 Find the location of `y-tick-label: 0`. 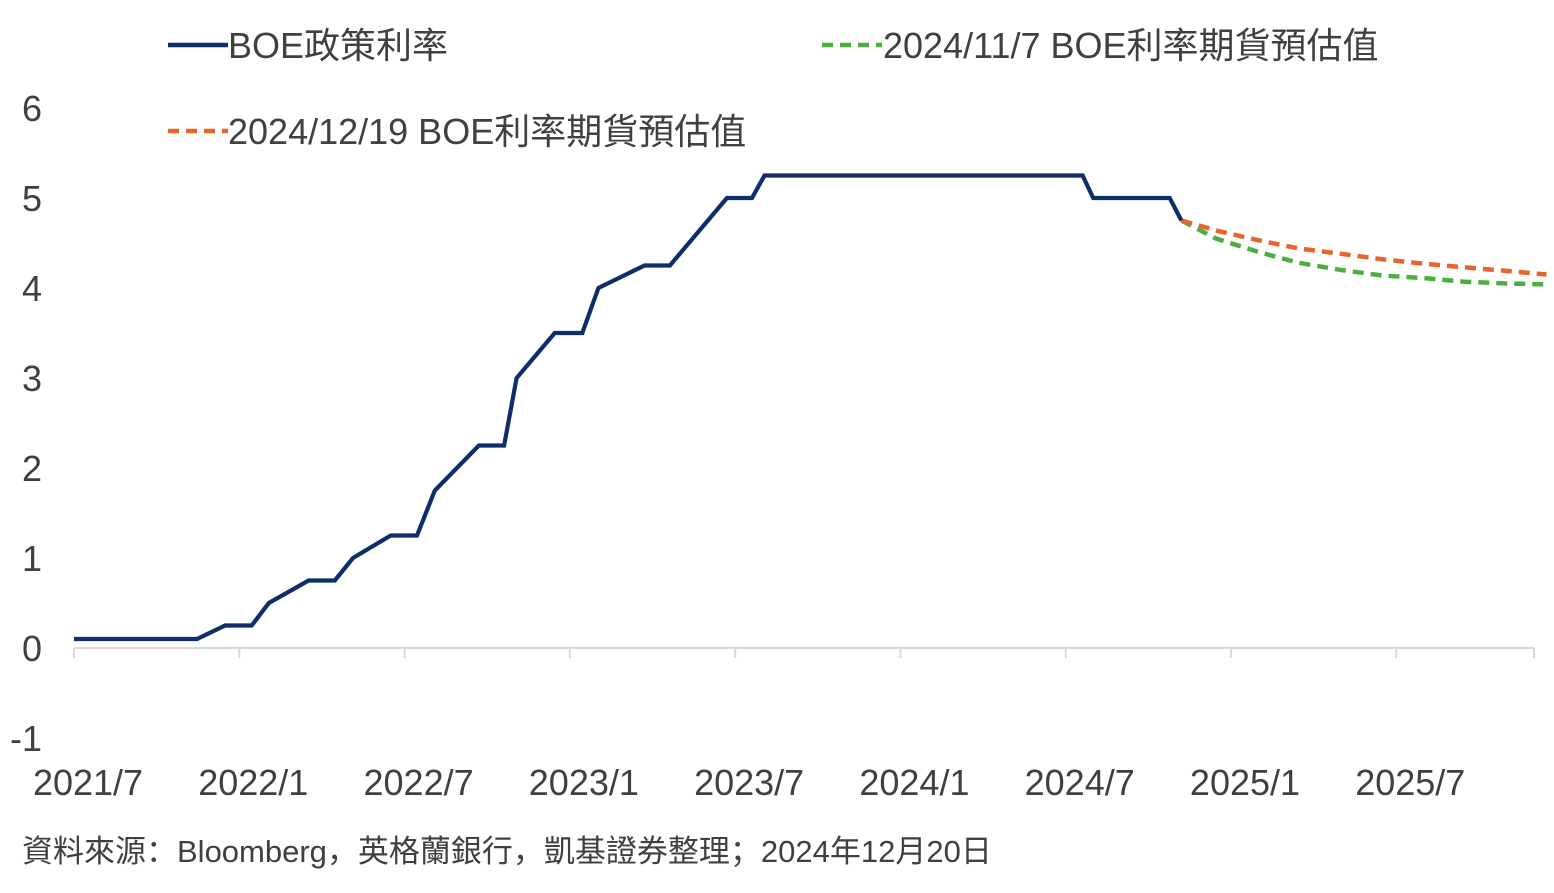

y-tick-label: 0 is located at coordinates (32, 648).